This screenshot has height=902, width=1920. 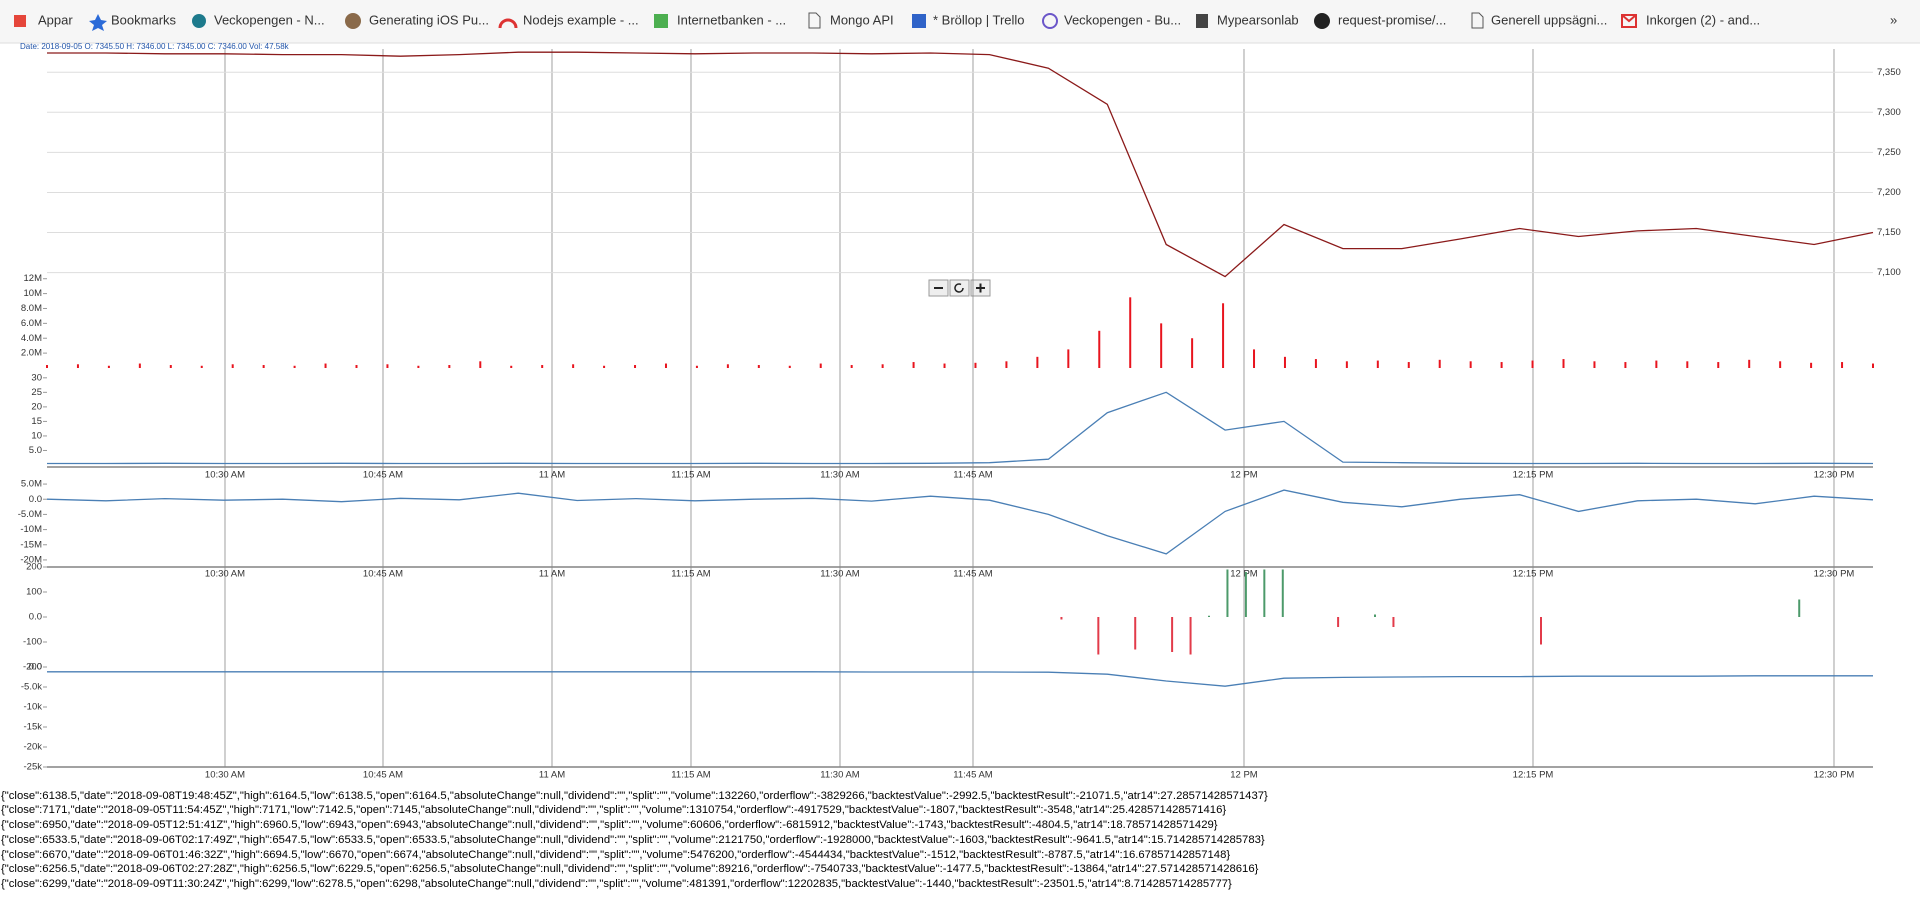 What do you see at coordinates (691, 574) in the screenshot?
I see `x-tick-label: 11:15 AM` at bounding box center [691, 574].